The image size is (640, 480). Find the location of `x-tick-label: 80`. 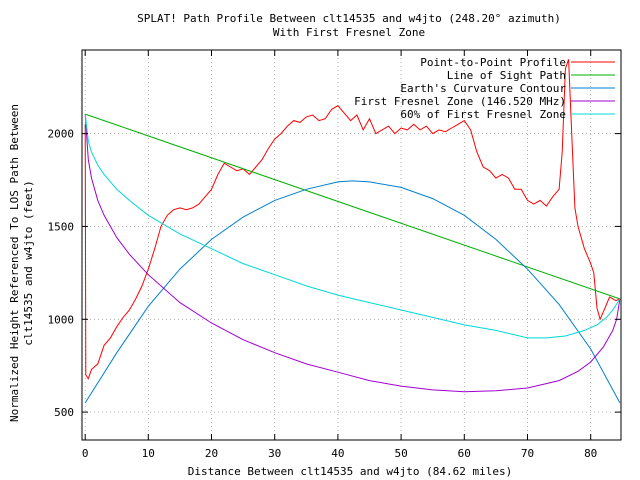

x-tick-label: 80 is located at coordinates (590, 453).